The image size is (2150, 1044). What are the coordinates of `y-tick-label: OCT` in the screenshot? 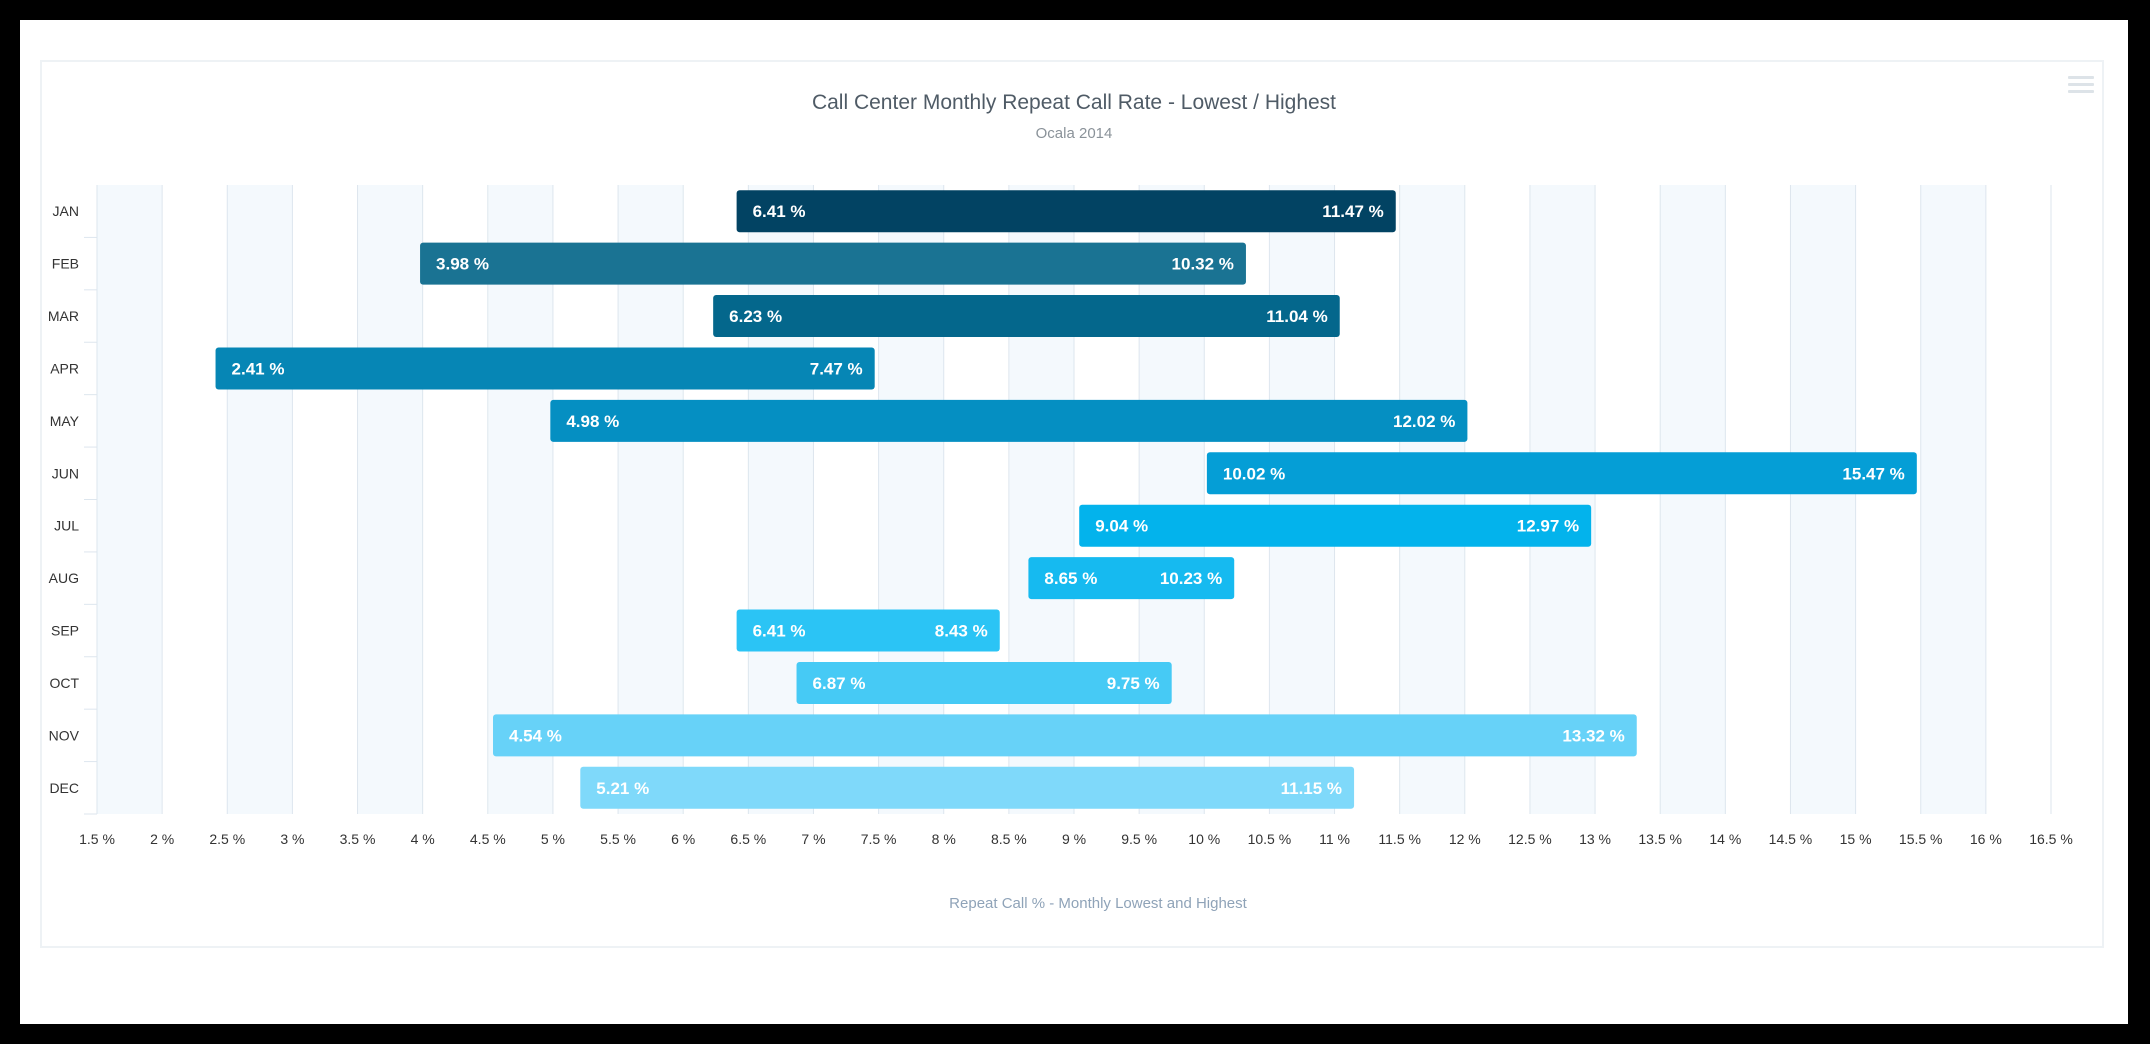 It's located at (64, 683).